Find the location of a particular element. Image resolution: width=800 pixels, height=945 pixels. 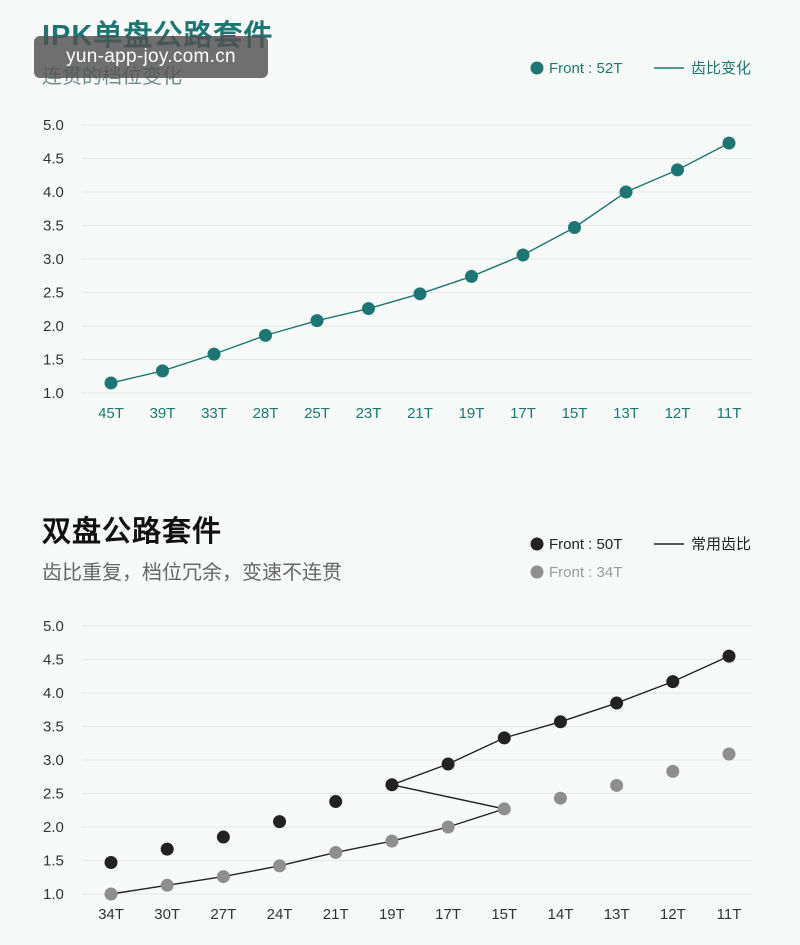

x-tick-label: 24T is located at coordinates (280, 914).